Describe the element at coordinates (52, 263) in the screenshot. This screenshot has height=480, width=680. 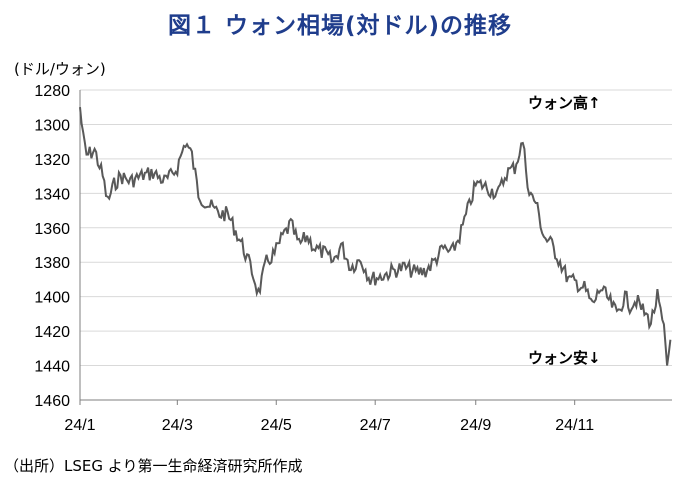
I see `y-tick-label: 1380` at that location.